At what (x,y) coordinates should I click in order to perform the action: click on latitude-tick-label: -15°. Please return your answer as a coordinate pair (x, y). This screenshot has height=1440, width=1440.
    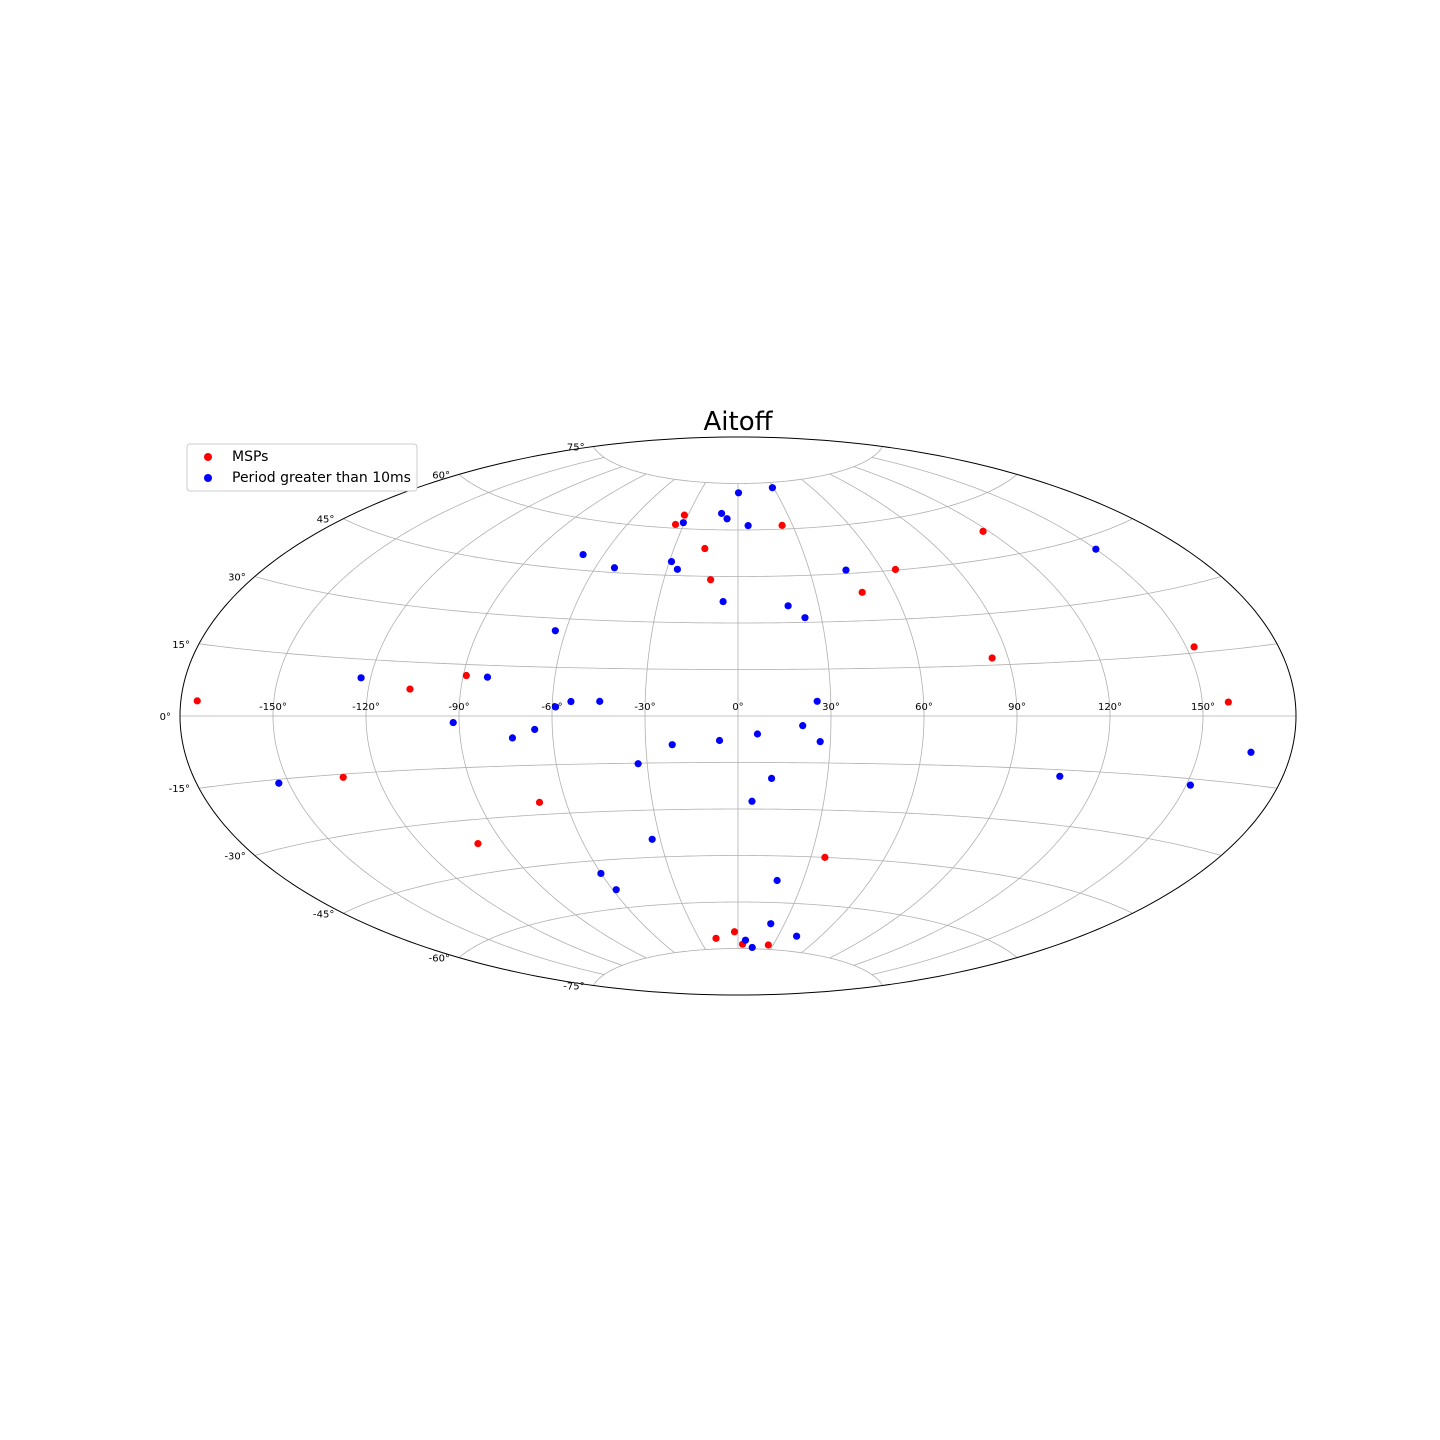
    Looking at the image, I should click on (179, 789).